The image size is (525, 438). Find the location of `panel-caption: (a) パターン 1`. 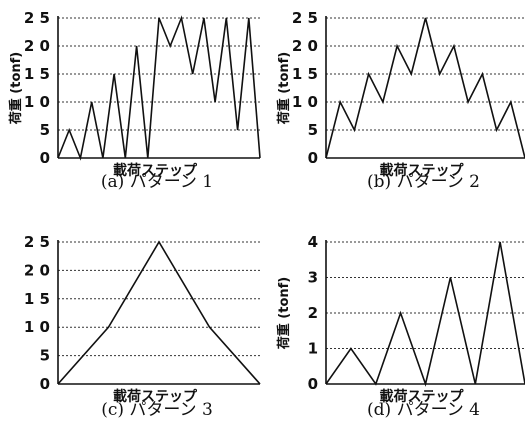

panel-caption: (a) パターン 1 is located at coordinates (157, 182).